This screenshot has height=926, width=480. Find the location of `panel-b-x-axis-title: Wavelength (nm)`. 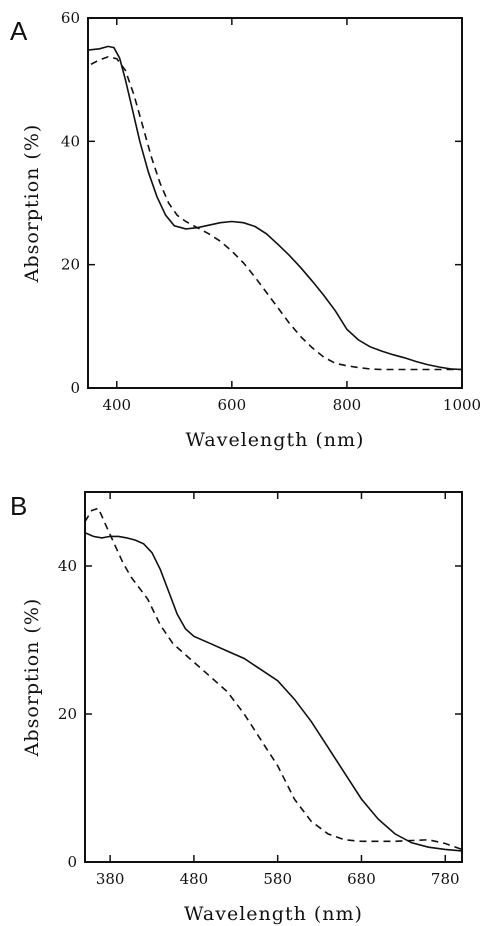

panel-b-x-axis-title: Wavelength (nm) is located at coordinates (273, 914).